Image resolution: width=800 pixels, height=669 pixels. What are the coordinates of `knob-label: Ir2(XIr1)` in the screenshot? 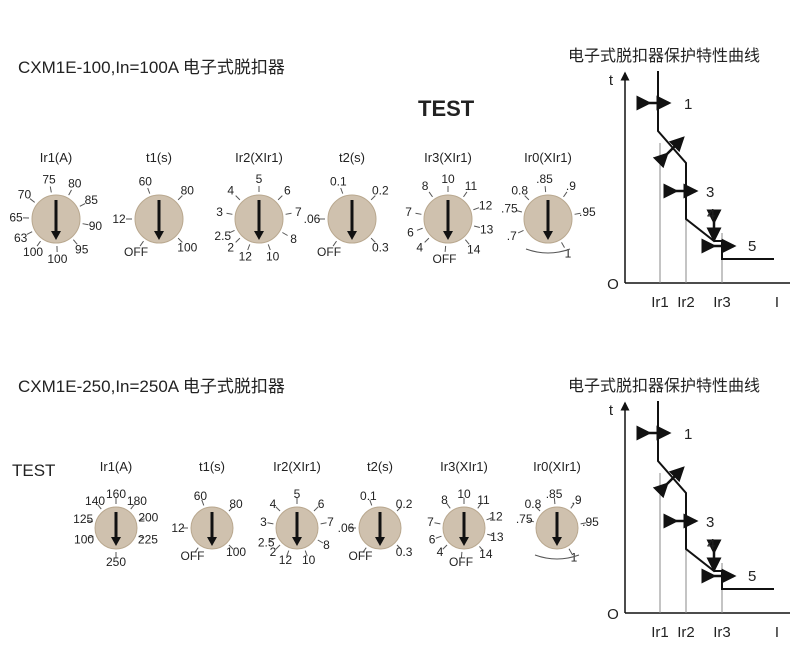 It's located at (297, 466).